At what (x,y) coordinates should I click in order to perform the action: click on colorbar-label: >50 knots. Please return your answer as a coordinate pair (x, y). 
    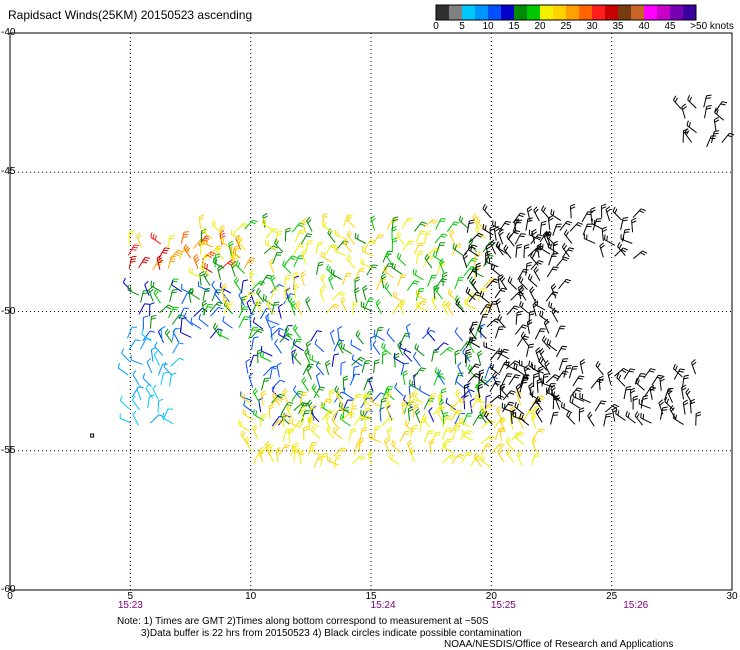
    Looking at the image, I should click on (712, 26).